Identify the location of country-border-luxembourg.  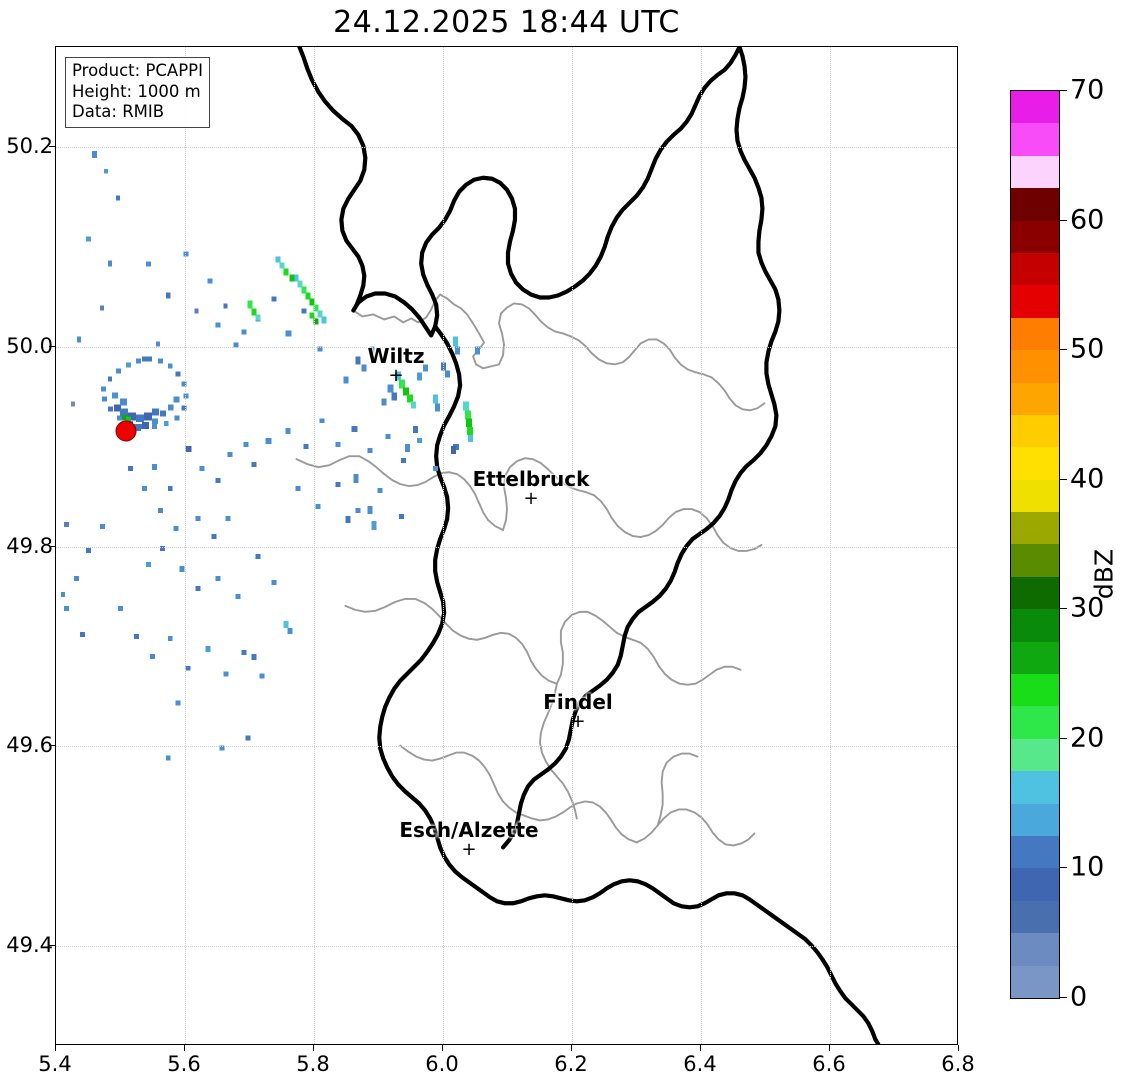
(519, 192).